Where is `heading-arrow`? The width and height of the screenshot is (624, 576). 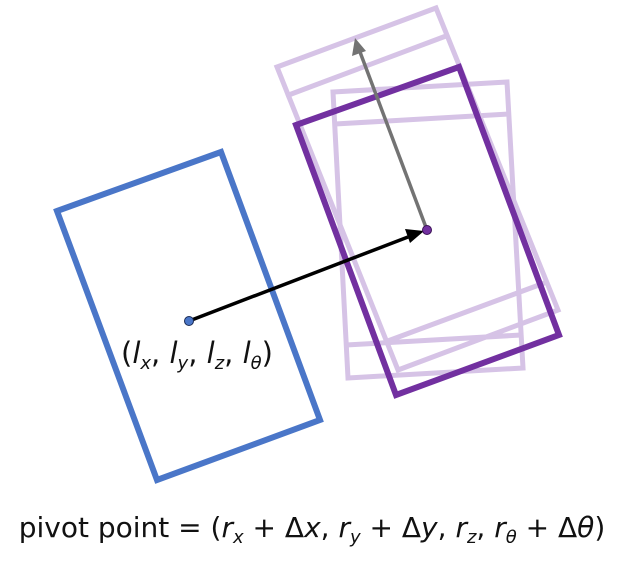
heading-arrow is located at coordinates (393, 141).